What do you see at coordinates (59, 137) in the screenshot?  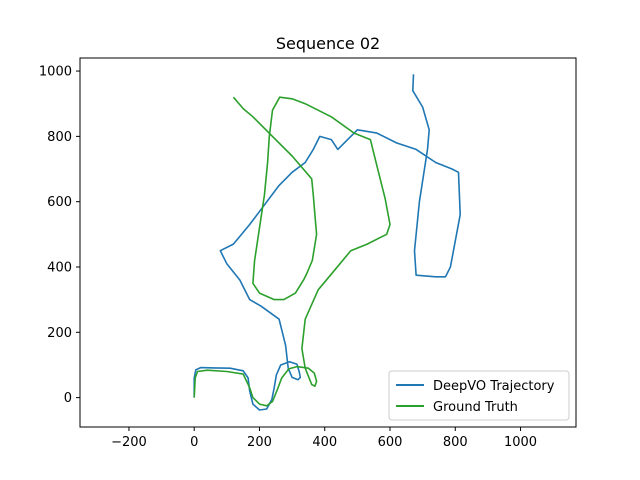 I see `y-tick-label: 800` at bounding box center [59, 137].